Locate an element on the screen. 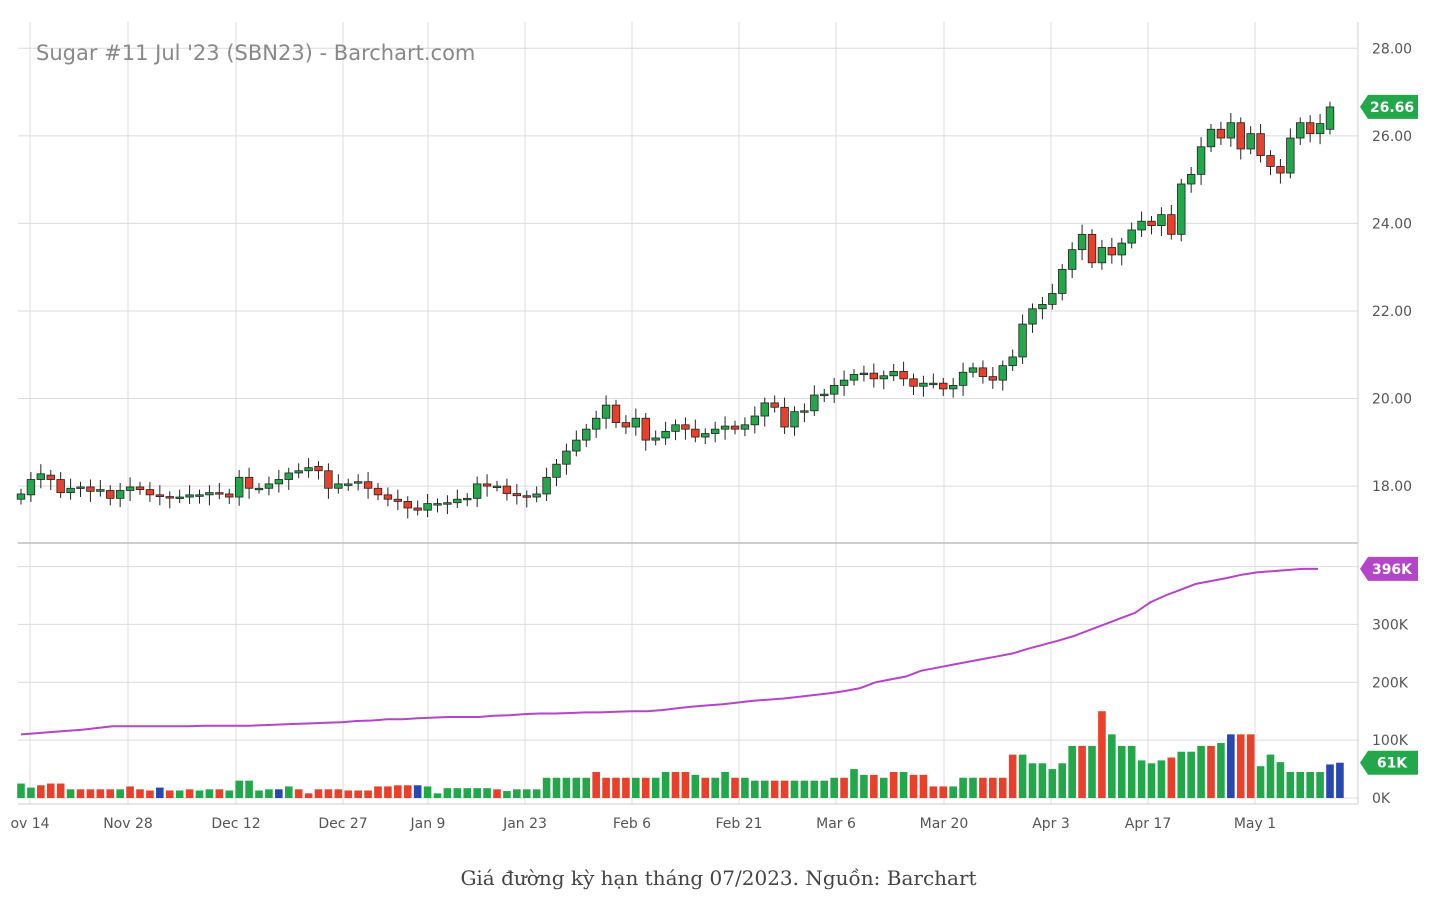 The width and height of the screenshot is (1437, 906). volume-tick-label: 200K is located at coordinates (1390, 683).